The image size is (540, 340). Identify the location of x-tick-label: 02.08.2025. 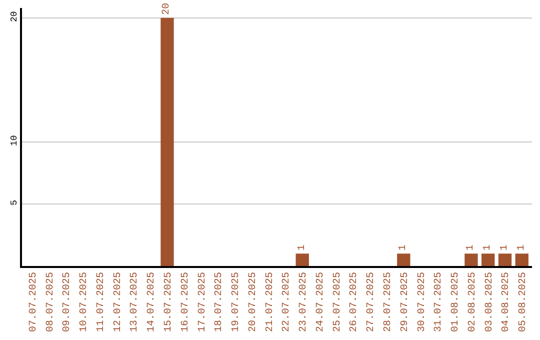
(472, 302).